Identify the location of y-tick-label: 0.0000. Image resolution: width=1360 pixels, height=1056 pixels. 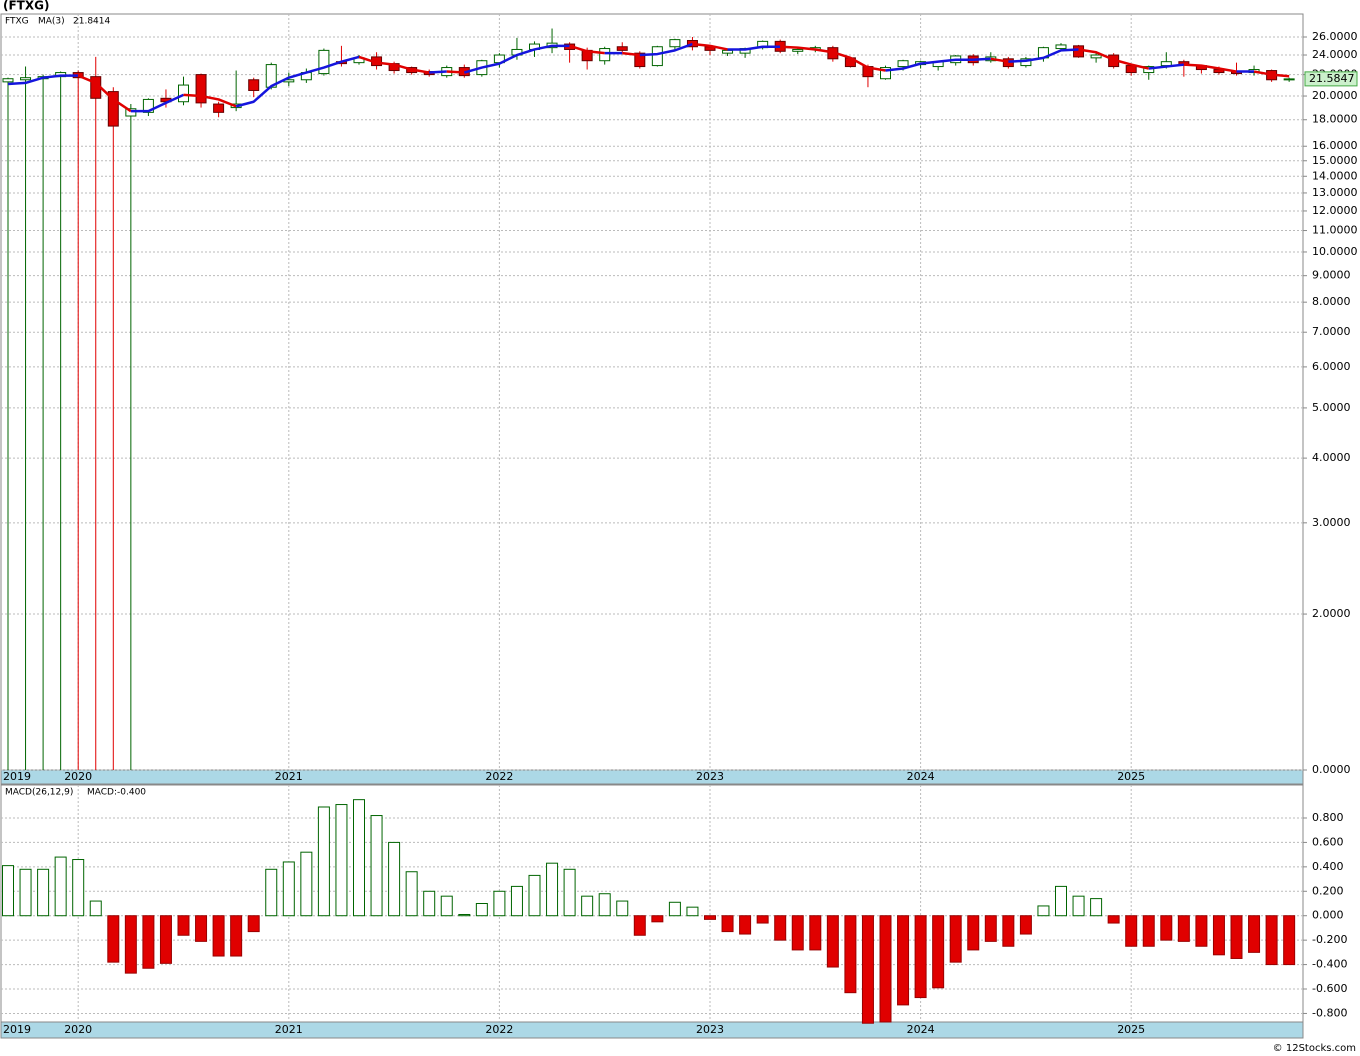
(1331, 769).